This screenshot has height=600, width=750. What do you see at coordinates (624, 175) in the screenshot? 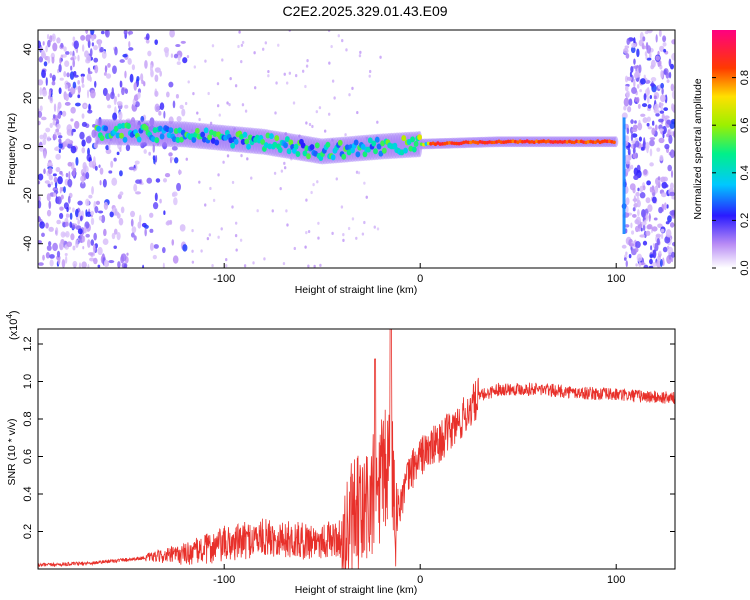
I see `spectrogram-vertical-artifact` at bounding box center [624, 175].